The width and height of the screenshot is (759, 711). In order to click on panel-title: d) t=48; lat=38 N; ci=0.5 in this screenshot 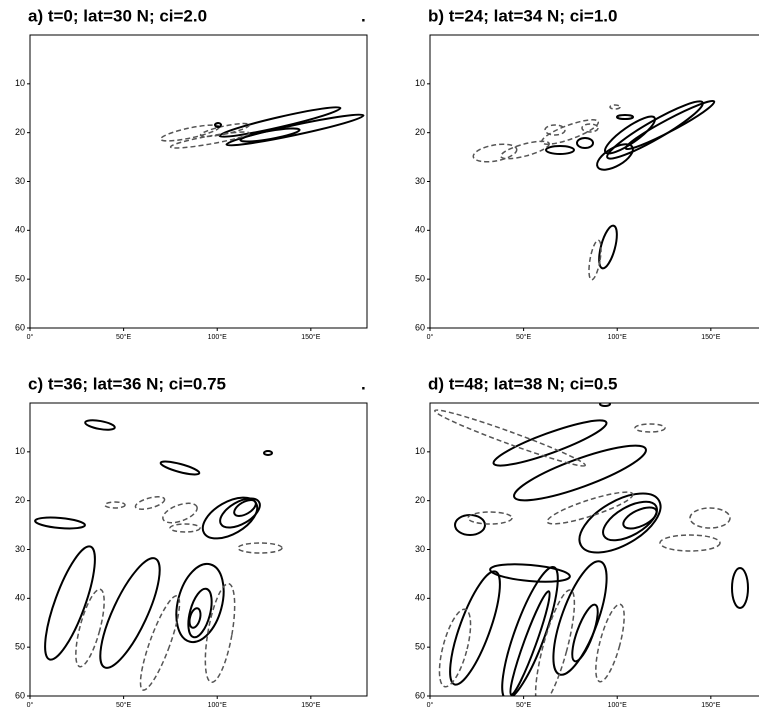, I will do `click(522, 383)`.